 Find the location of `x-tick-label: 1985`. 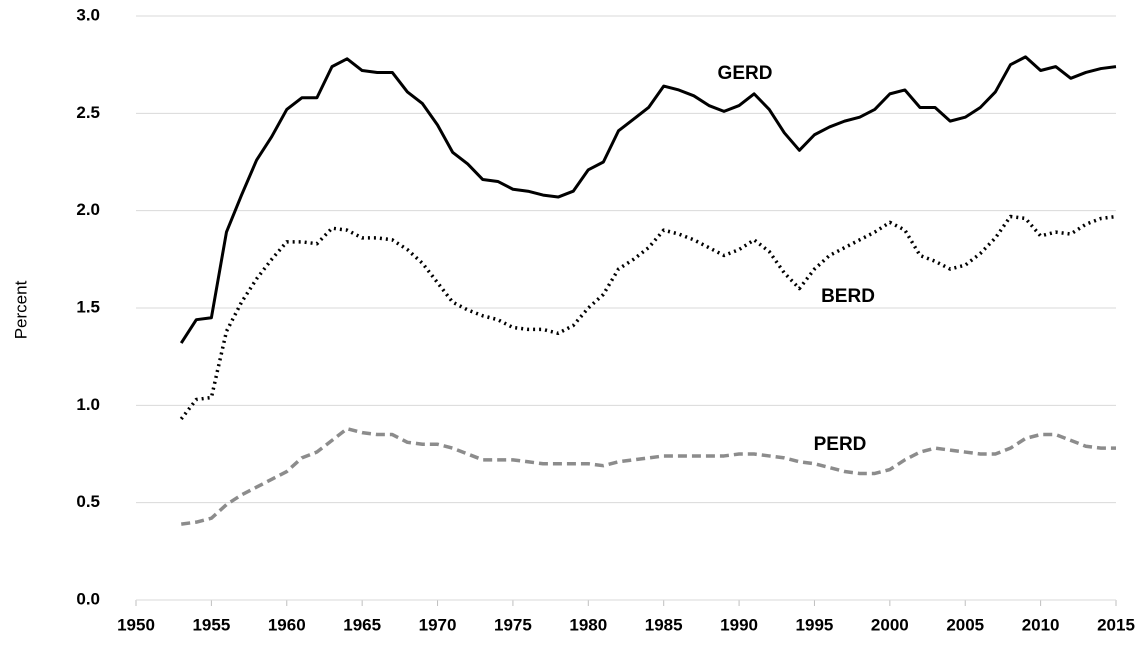

x-tick-label: 1985 is located at coordinates (664, 624).